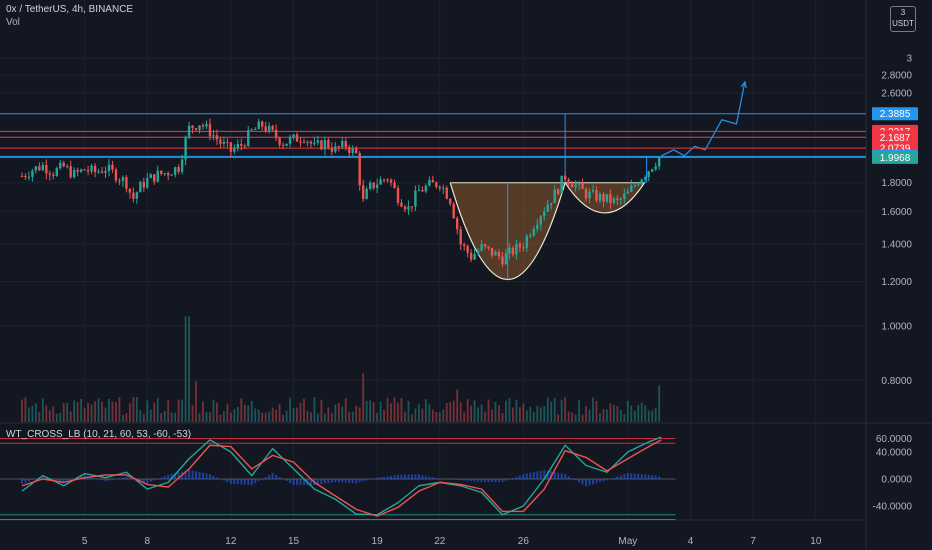 Image resolution: width=932 pixels, height=550 pixels. What do you see at coordinates (605, 197) in the screenshot?
I see `handle-fill` at bounding box center [605, 197].